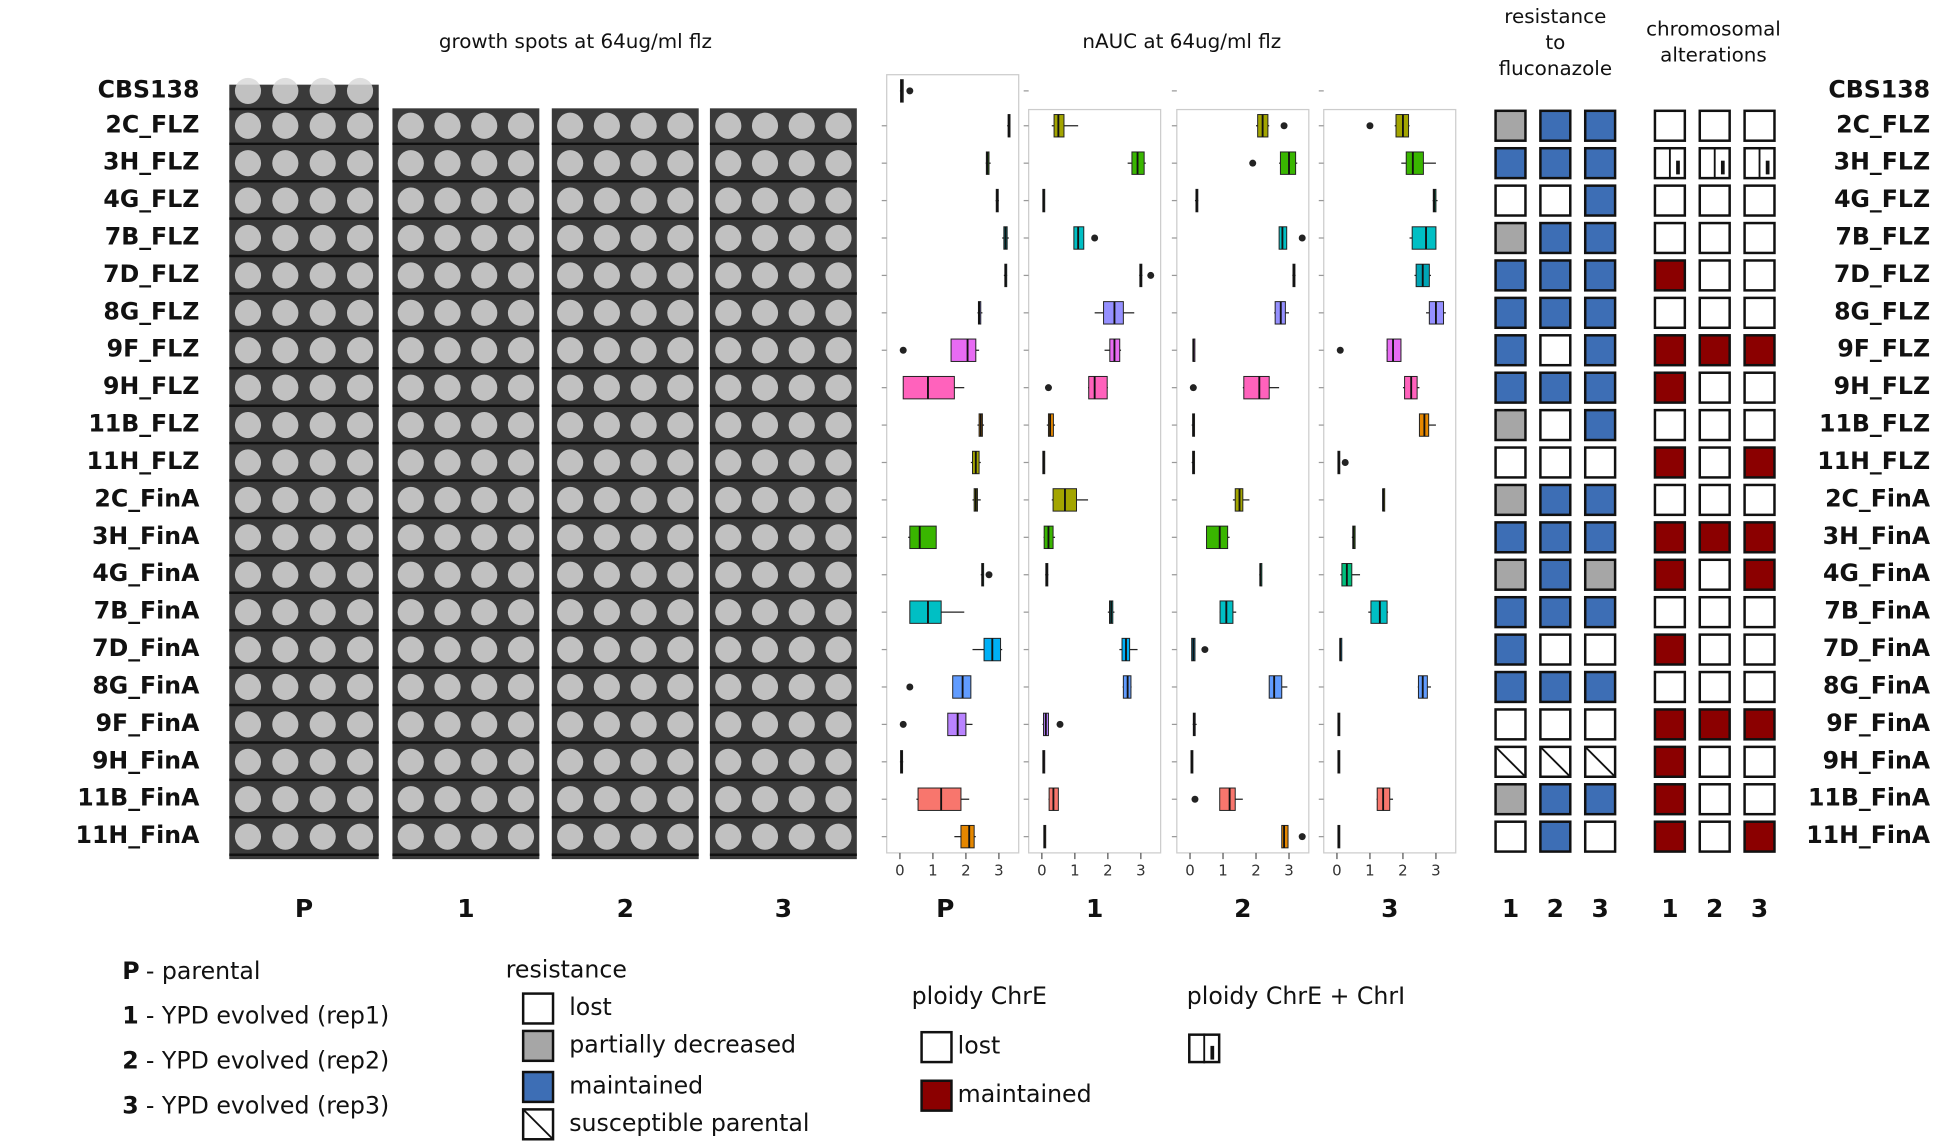 The width and height of the screenshot is (1949, 1143). I want to click on legend-swatch, so click(538, 1046).